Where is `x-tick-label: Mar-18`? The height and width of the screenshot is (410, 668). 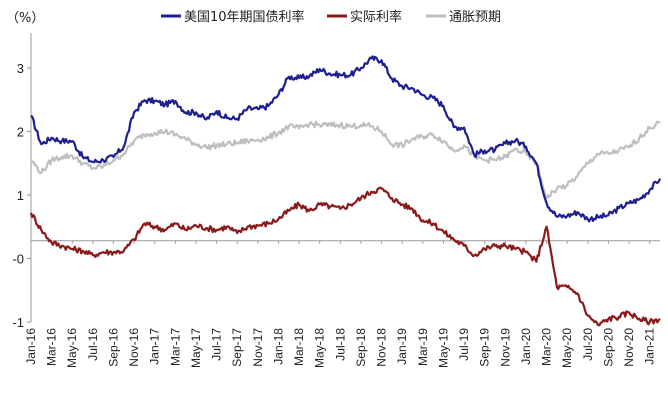 x-tick-label: Mar-18 is located at coordinates (299, 347).